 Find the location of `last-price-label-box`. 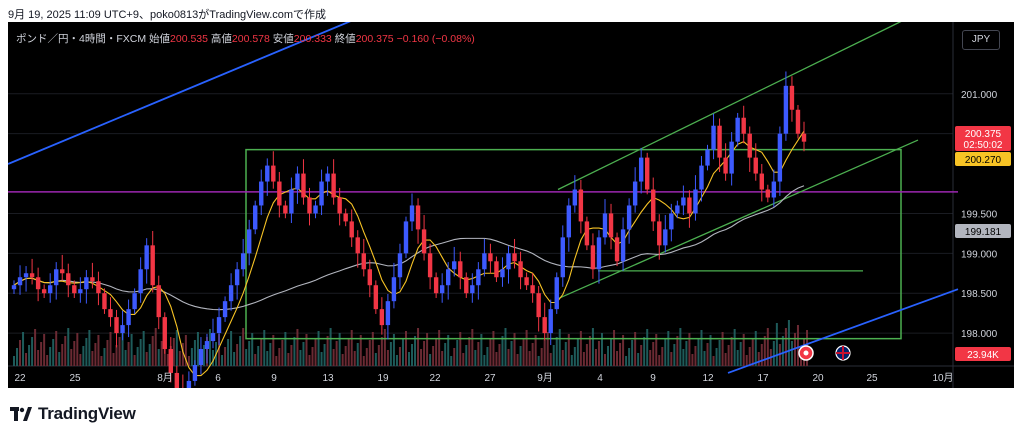

last-price-label-box is located at coordinates (983, 138).